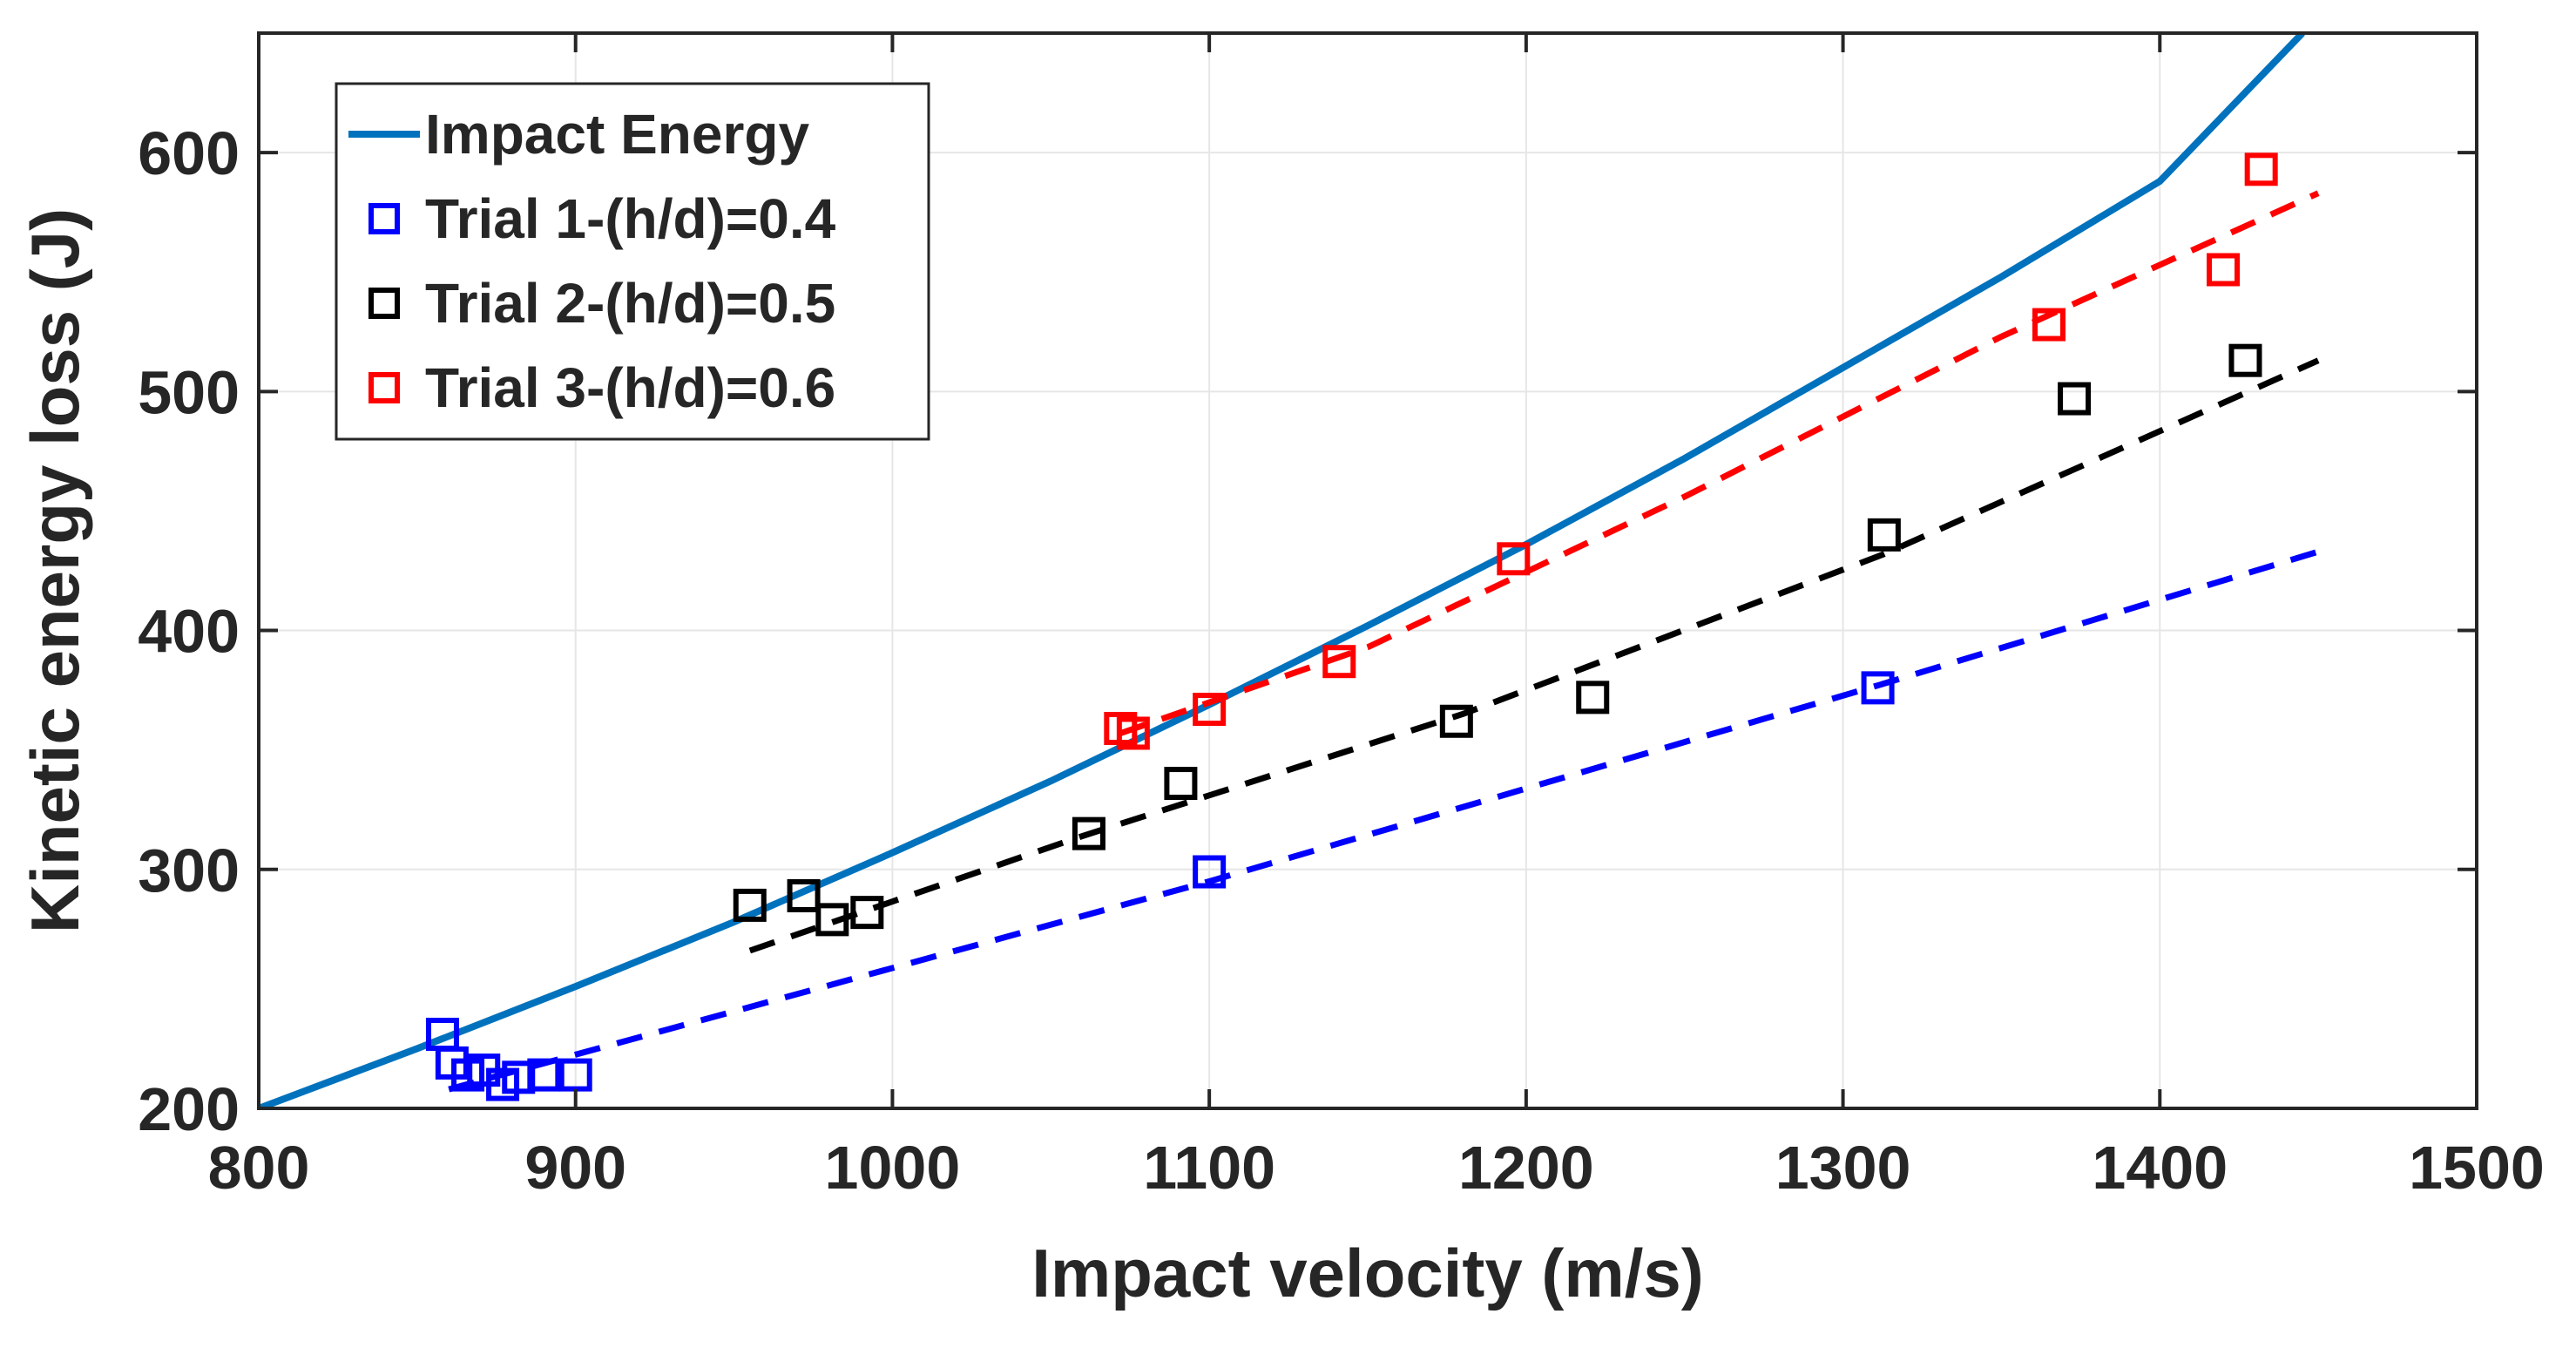  Describe the element at coordinates (617, 134) in the screenshot. I see `legend-label: Impact Energy` at that location.